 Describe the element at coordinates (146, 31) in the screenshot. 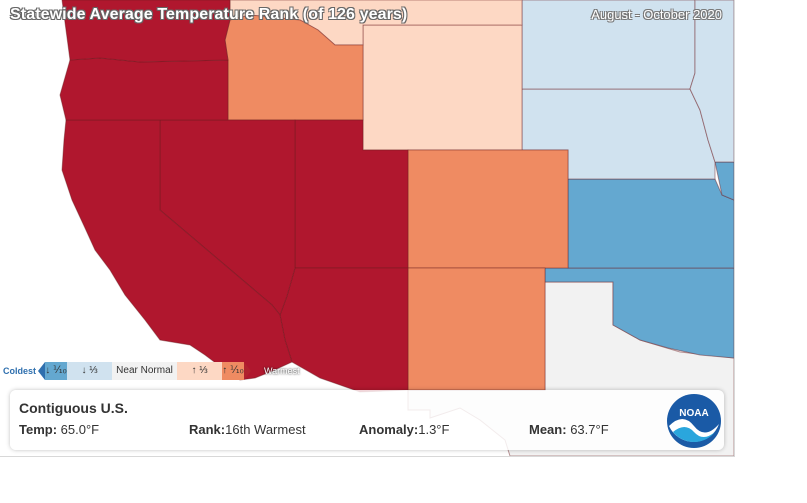

I see `state-washington` at that location.